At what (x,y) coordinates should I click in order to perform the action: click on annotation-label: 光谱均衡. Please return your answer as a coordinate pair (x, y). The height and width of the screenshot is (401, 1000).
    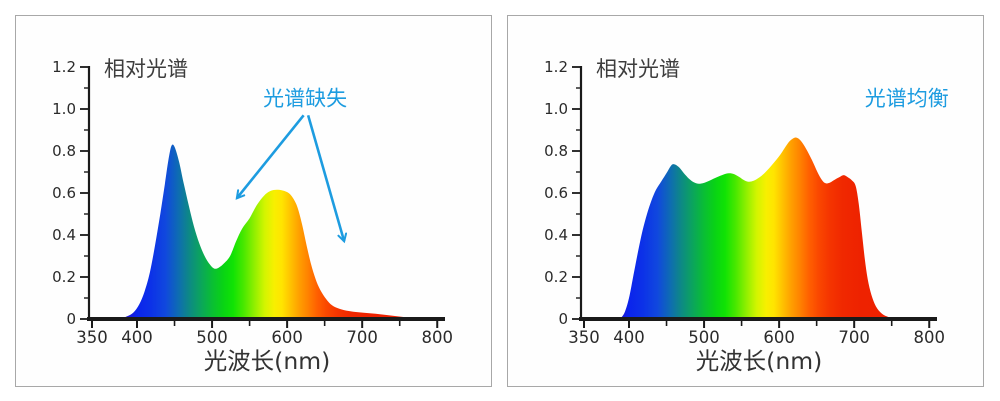
    Looking at the image, I should click on (907, 99).